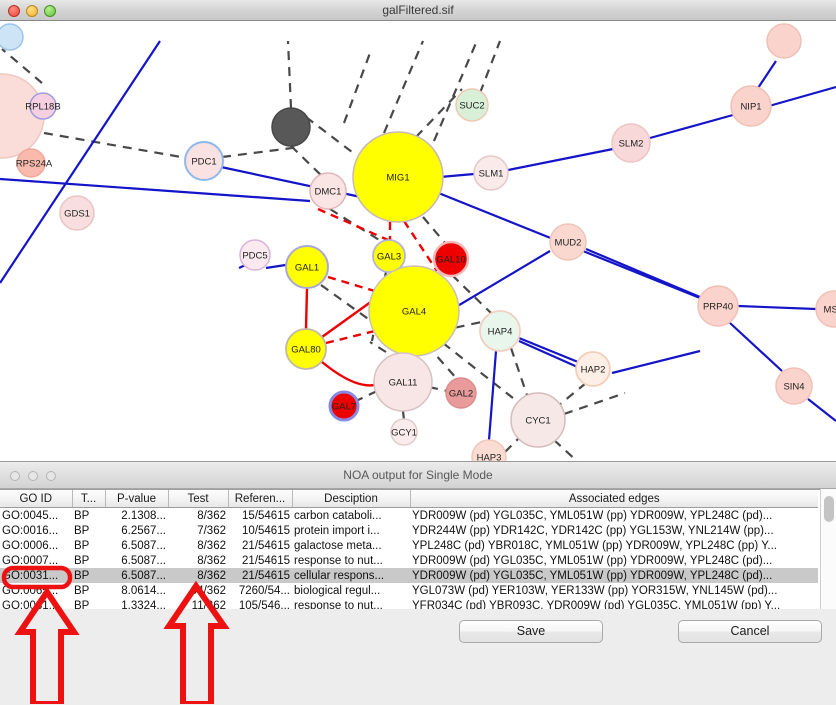 Image resolution: width=836 pixels, height=705 pixels. Describe the element at coordinates (828, 549) in the screenshot. I see `table-vertical-scrollbar` at that location.